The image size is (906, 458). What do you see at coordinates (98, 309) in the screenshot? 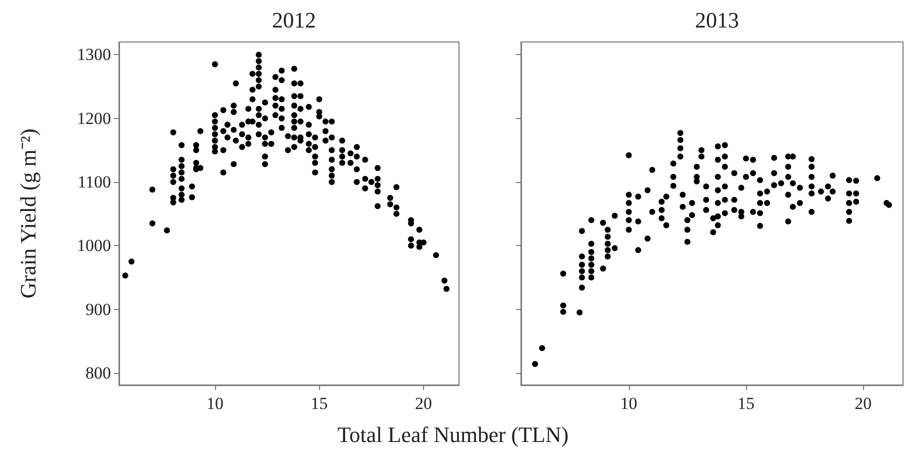
I see `y-tick-label: 900` at bounding box center [98, 309].